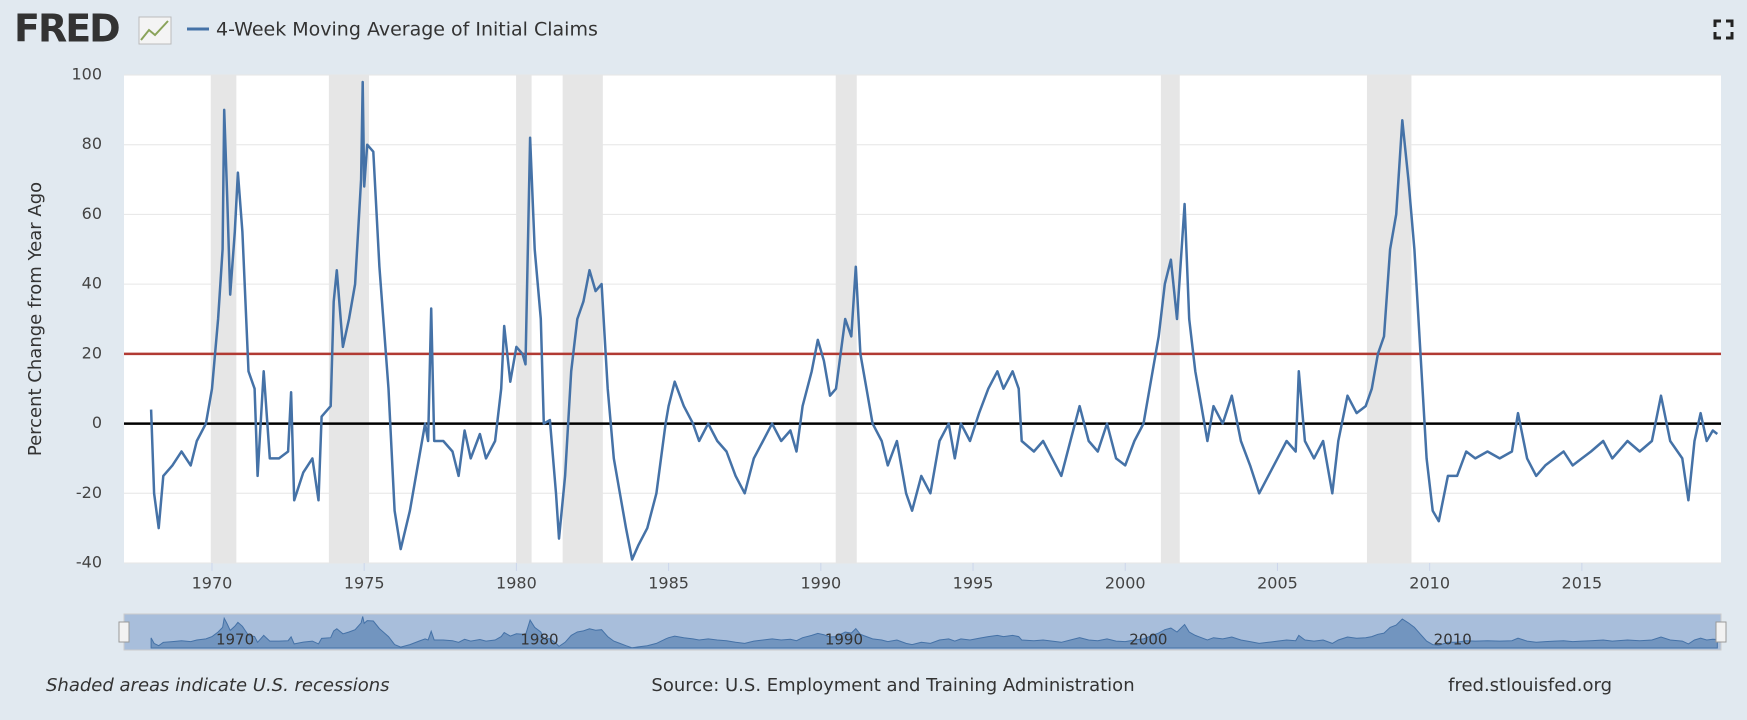  I want to click on x-tick-label: 2015, so click(1582, 583).